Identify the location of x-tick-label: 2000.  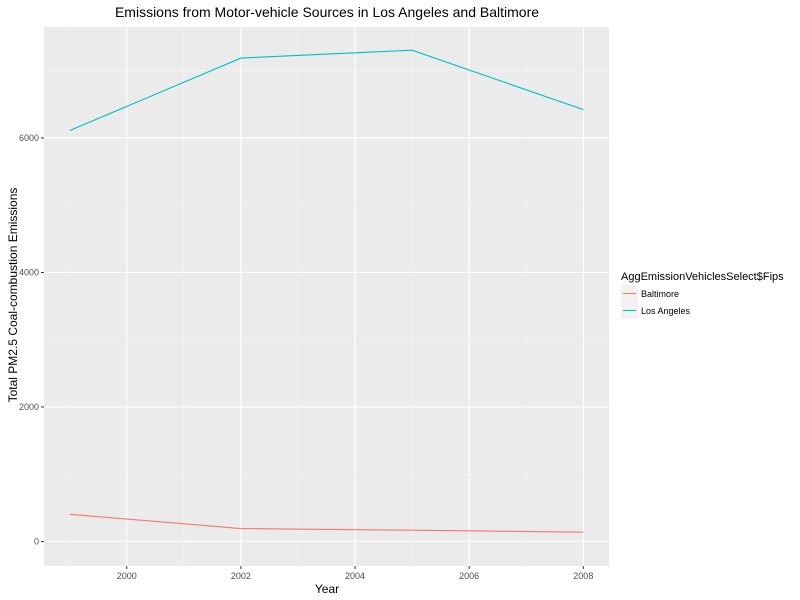
(127, 576).